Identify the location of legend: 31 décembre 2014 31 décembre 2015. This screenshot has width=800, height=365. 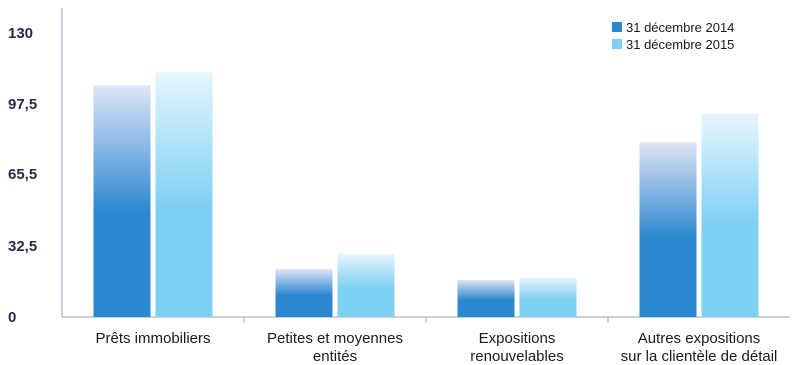
(673, 36).